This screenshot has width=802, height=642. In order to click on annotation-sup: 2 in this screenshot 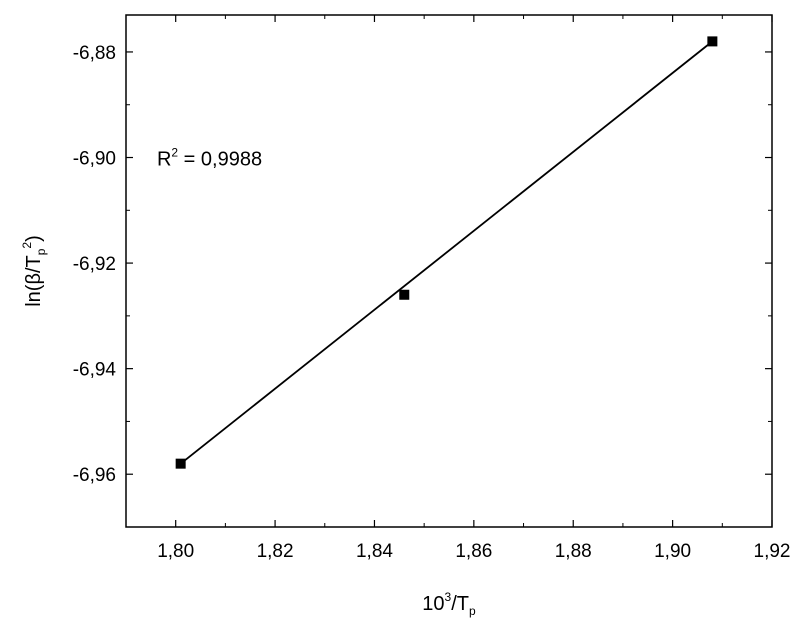, I will do `click(174, 153)`.